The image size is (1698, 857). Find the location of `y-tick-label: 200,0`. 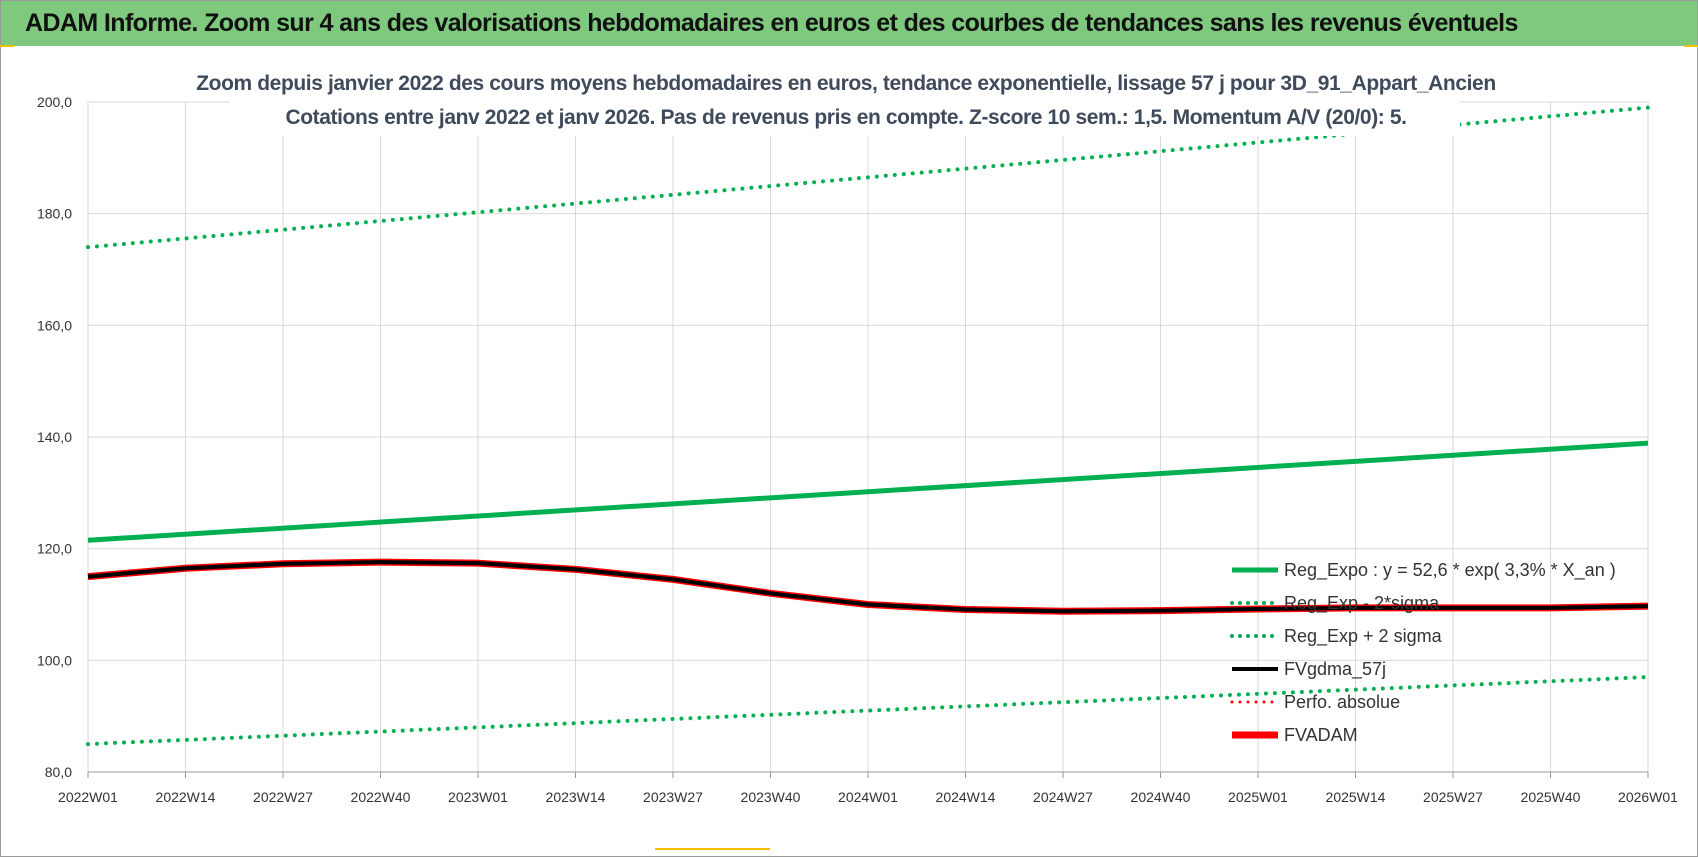

y-tick-label: 200,0 is located at coordinates (54, 102).